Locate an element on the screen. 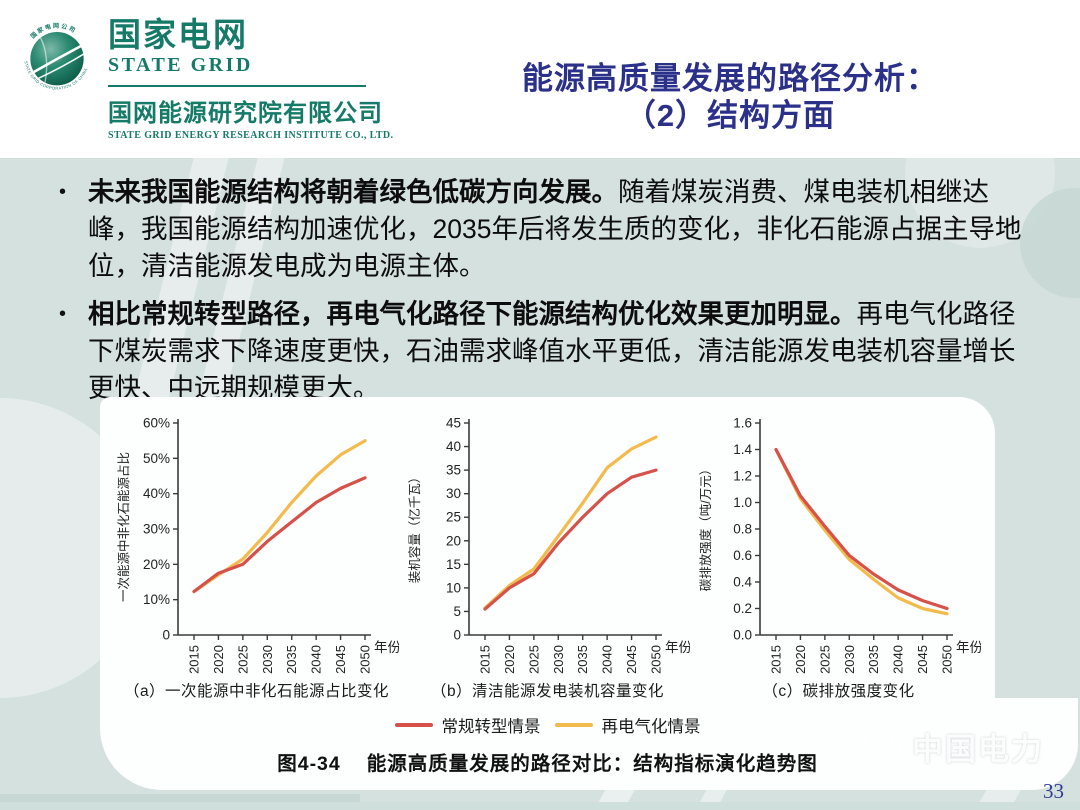  svg-text: 0.8 is located at coordinates (742, 529).